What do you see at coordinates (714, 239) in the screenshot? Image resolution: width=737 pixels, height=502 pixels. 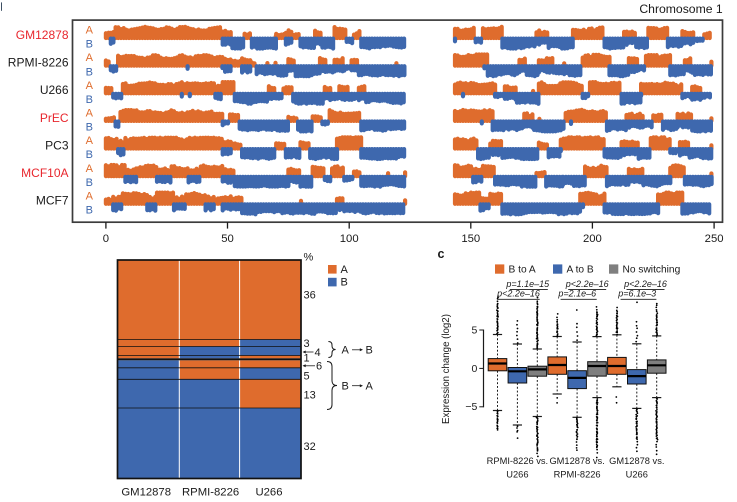 I see `svg-text: 250` at bounding box center [714, 239].